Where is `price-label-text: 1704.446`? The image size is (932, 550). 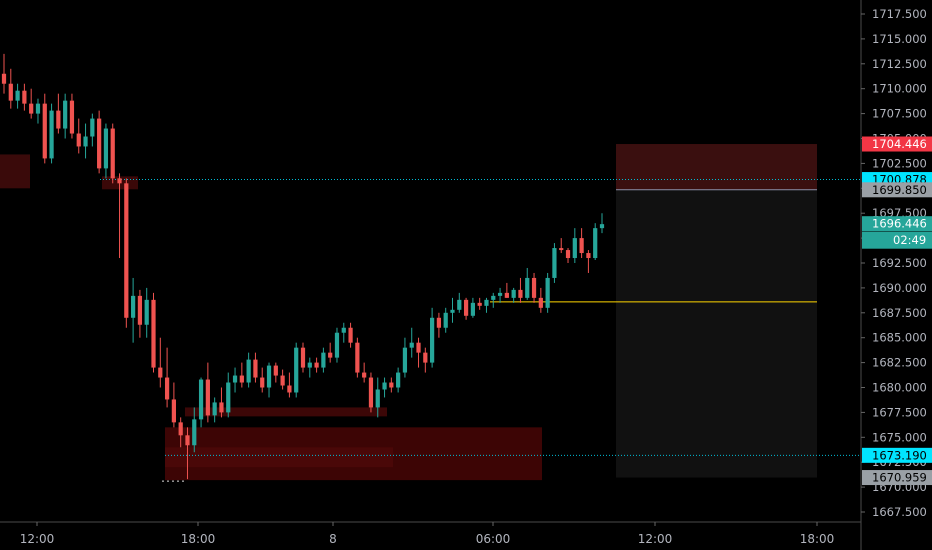 price-label-text: 1704.446 is located at coordinates (899, 144).